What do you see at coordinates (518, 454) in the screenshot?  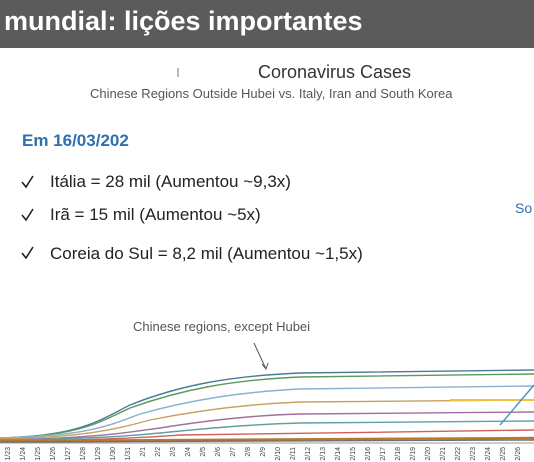 I see `x-label: 2/26` at bounding box center [518, 454].